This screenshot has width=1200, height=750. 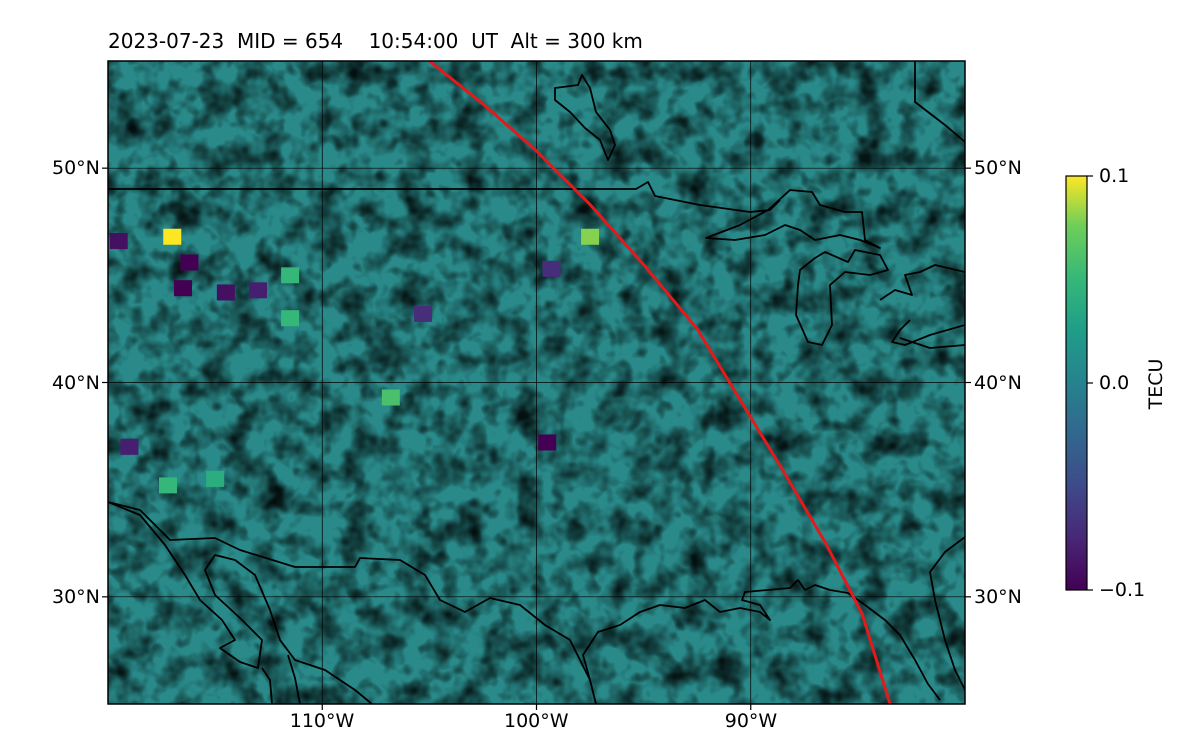 I want to click on lake-superior, so click(x=793, y=219).